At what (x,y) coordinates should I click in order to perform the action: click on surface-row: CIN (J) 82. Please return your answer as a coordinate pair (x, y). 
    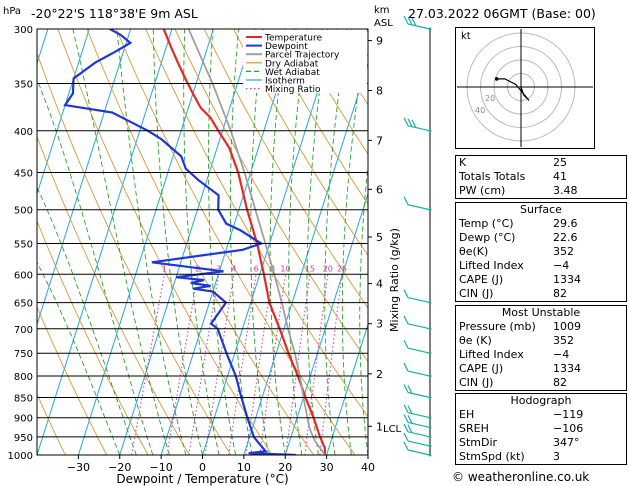
    Looking at the image, I should click on (513, 293).